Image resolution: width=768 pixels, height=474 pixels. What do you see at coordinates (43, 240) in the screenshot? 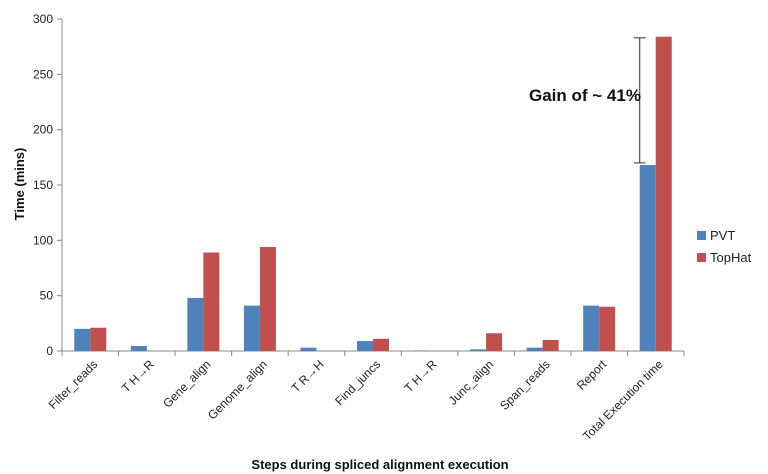
I see `y-tick-label: 100` at bounding box center [43, 240].